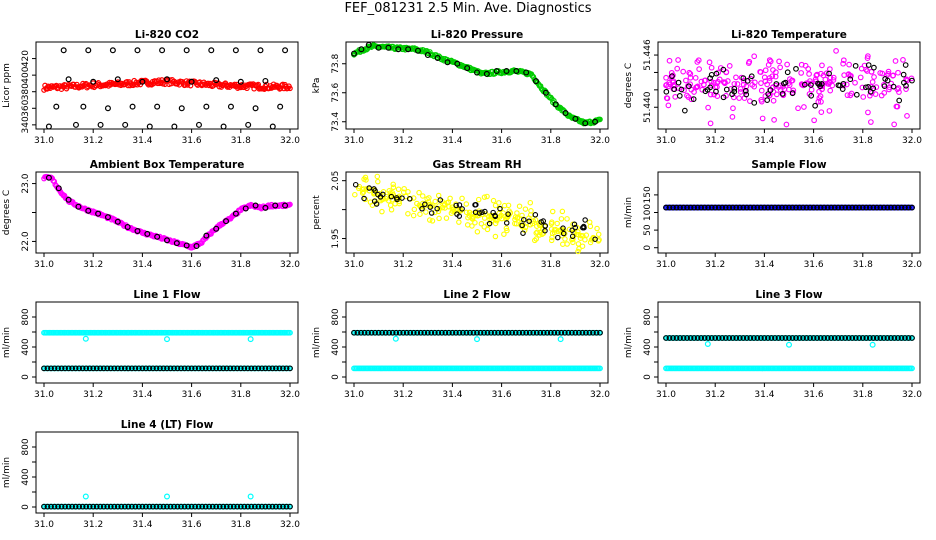 The height and width of the screenshot is (540, 936). What do you see at coordinates (7, 212) in the screenshot?
I see `y-axis-label: degrees C` at bounding box center [7, 212].